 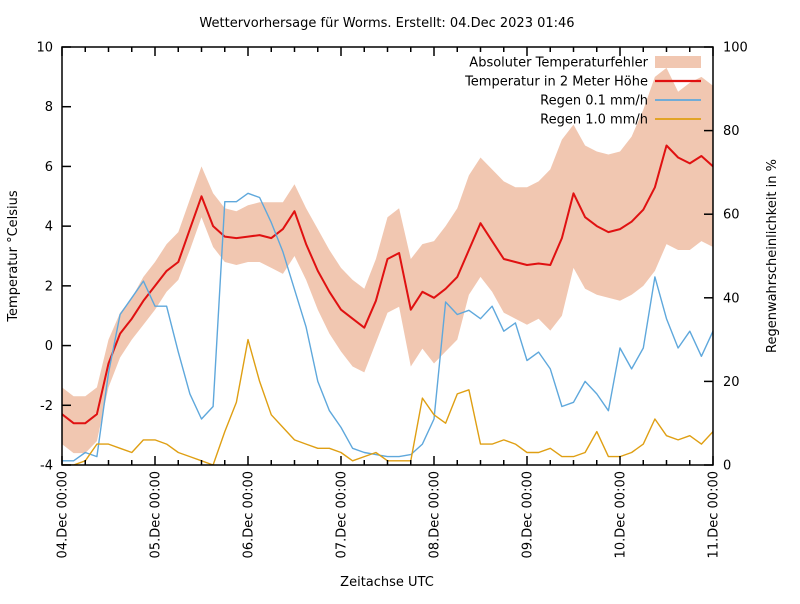 I want to click on x-tick-label: 09.Dec 00:00, so click(x=528, y=514).